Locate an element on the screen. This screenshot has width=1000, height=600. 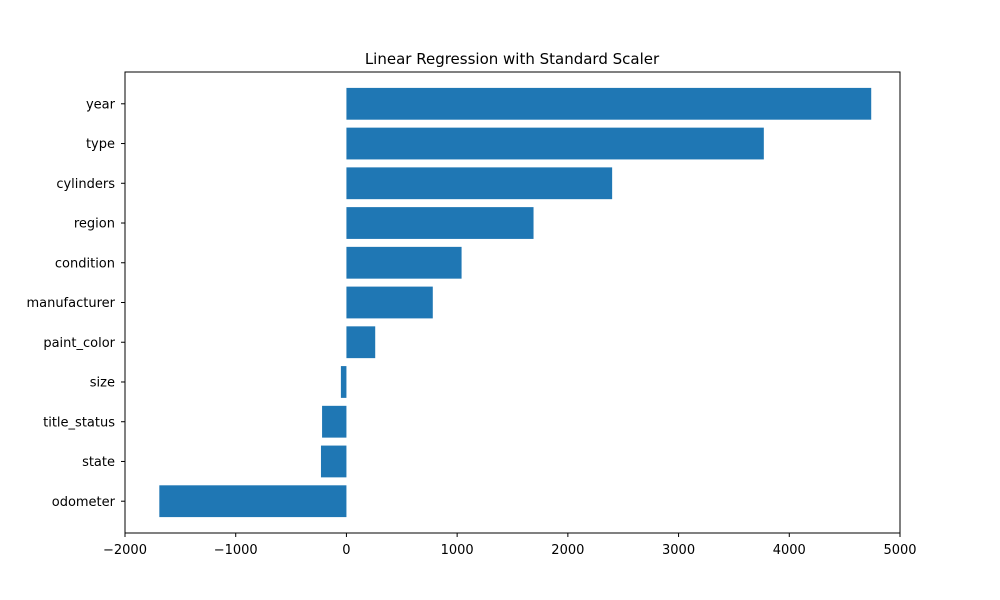
y-tick-label: state is located at coordinates (98, 462).